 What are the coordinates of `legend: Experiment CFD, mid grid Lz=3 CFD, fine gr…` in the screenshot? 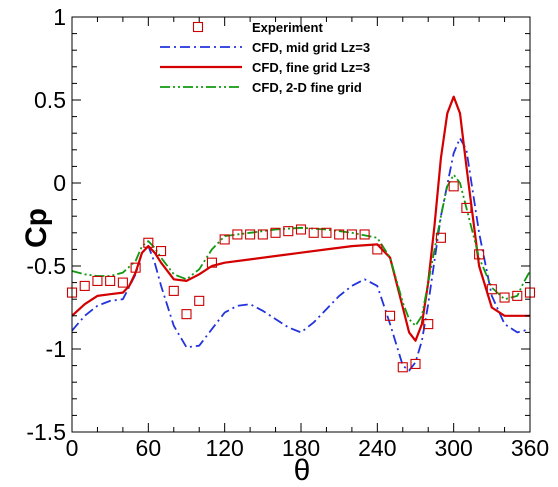 It's located at (265, 57).